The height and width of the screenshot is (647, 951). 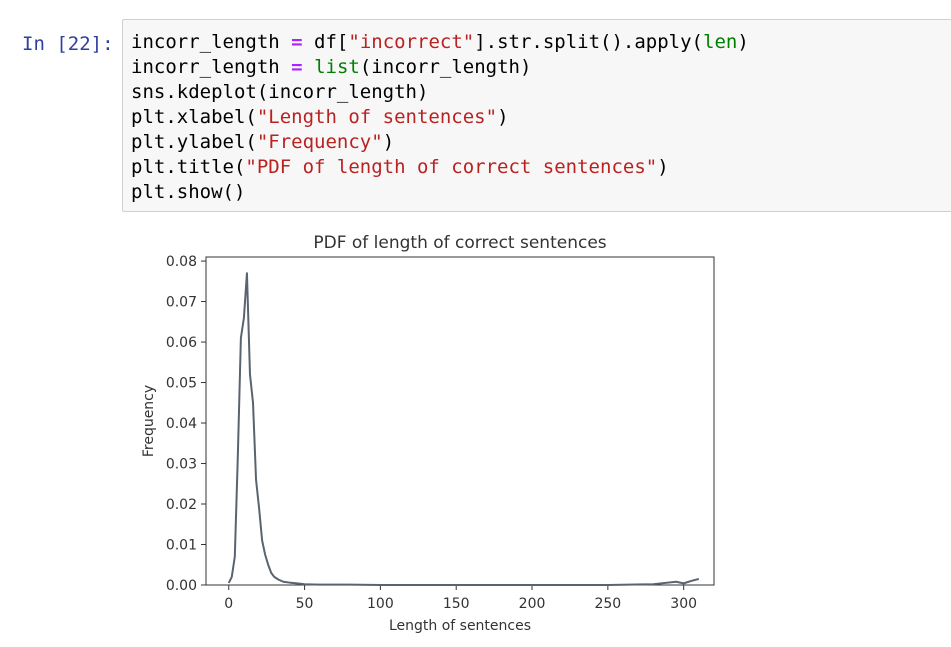 What do you see at coordinates (380, 604) in the screenshot?
I see `x-tick-label: 100` at bounding box center [380, 604].